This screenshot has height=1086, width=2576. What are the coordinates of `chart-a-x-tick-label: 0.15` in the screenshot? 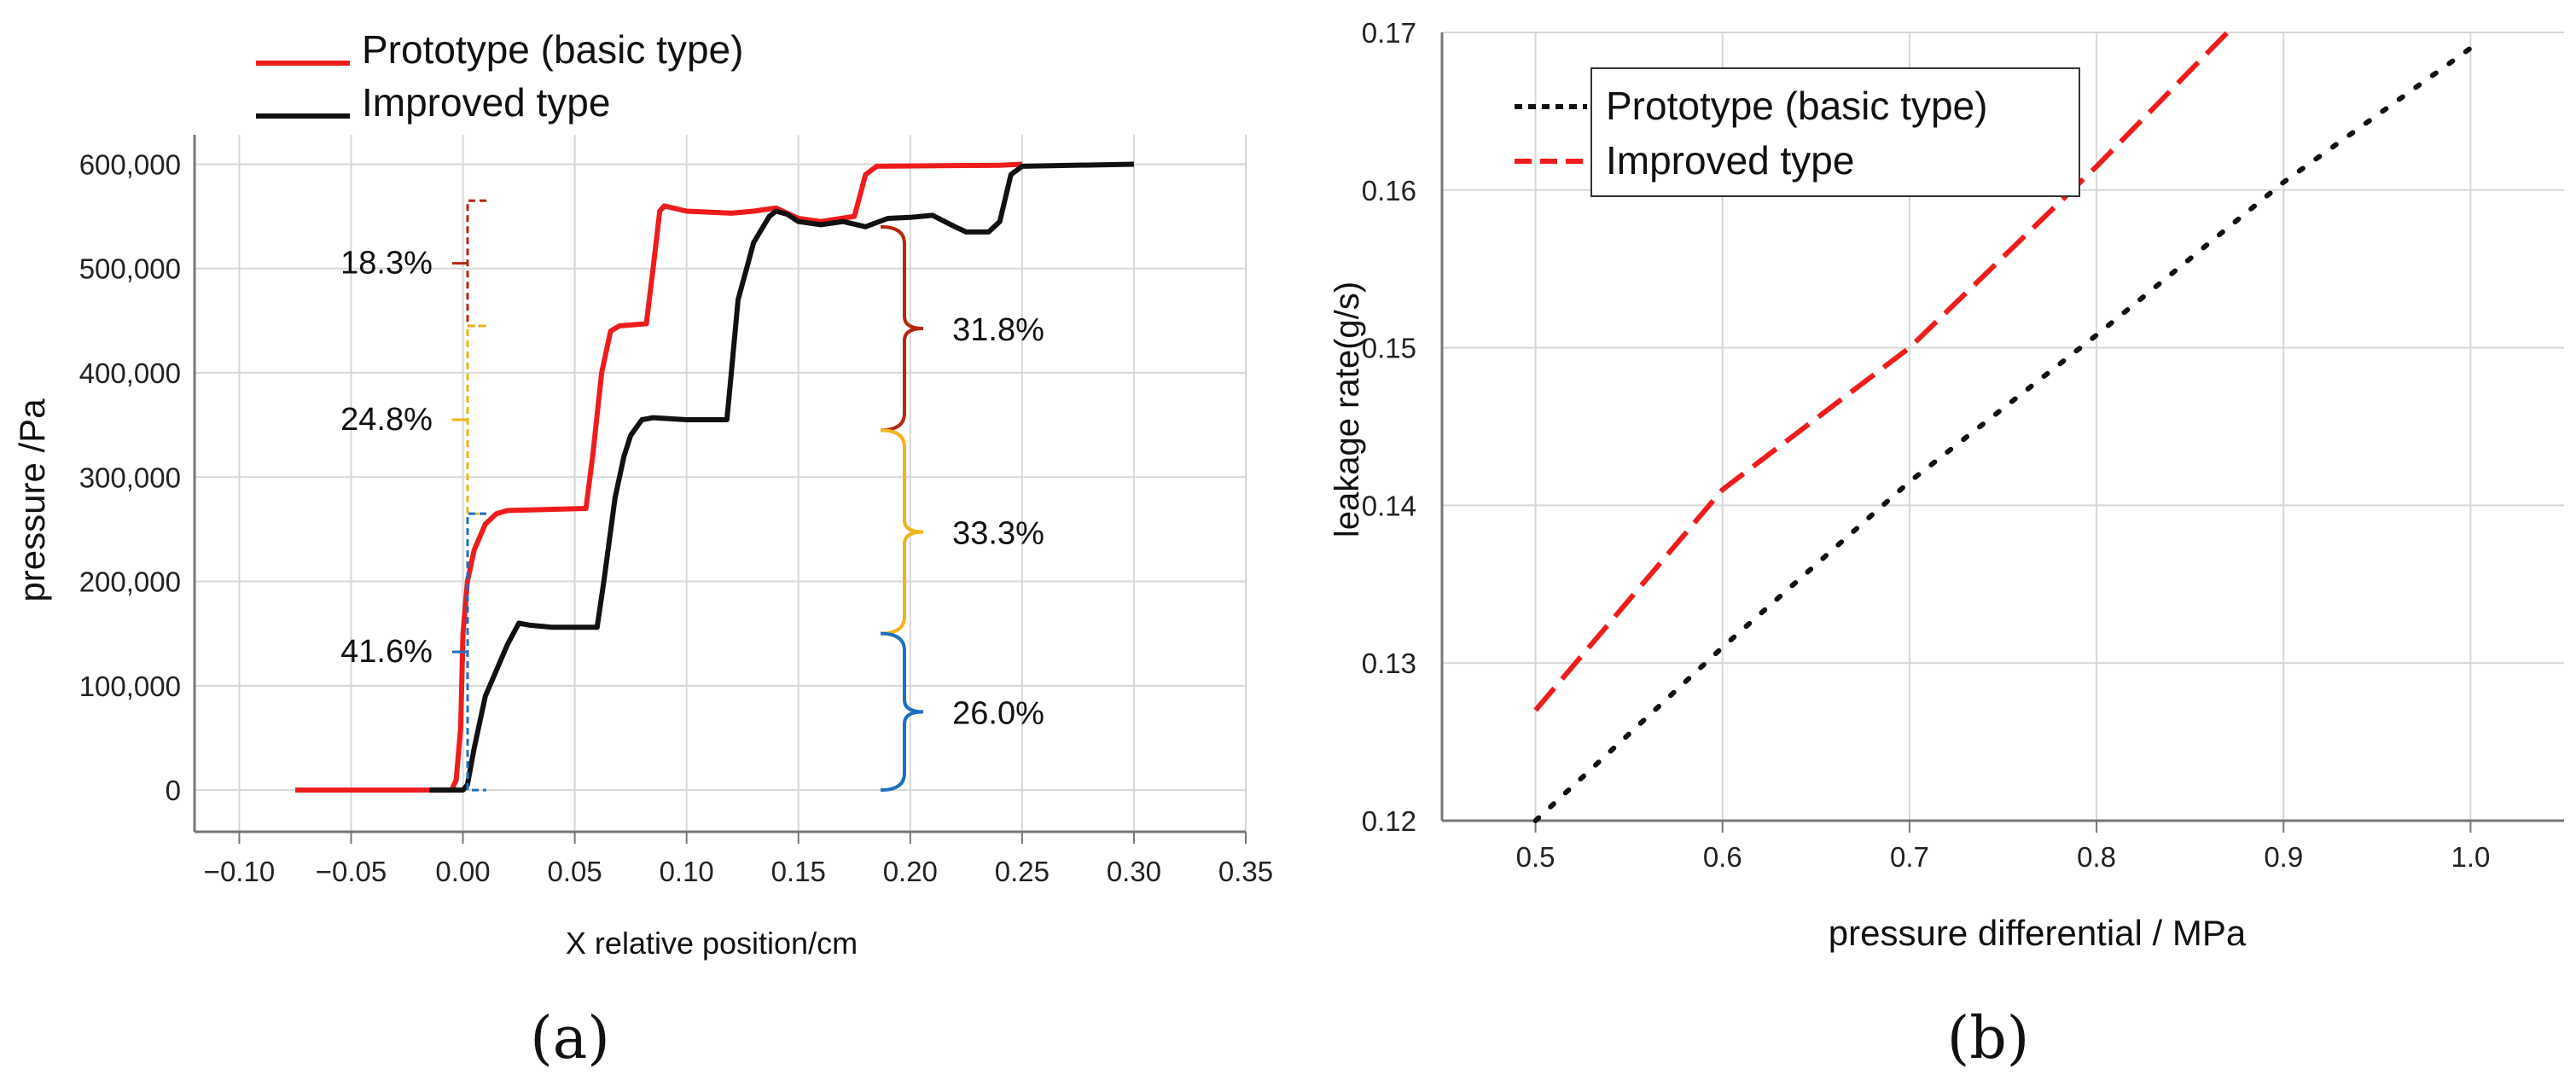 It's located at (799, 871).